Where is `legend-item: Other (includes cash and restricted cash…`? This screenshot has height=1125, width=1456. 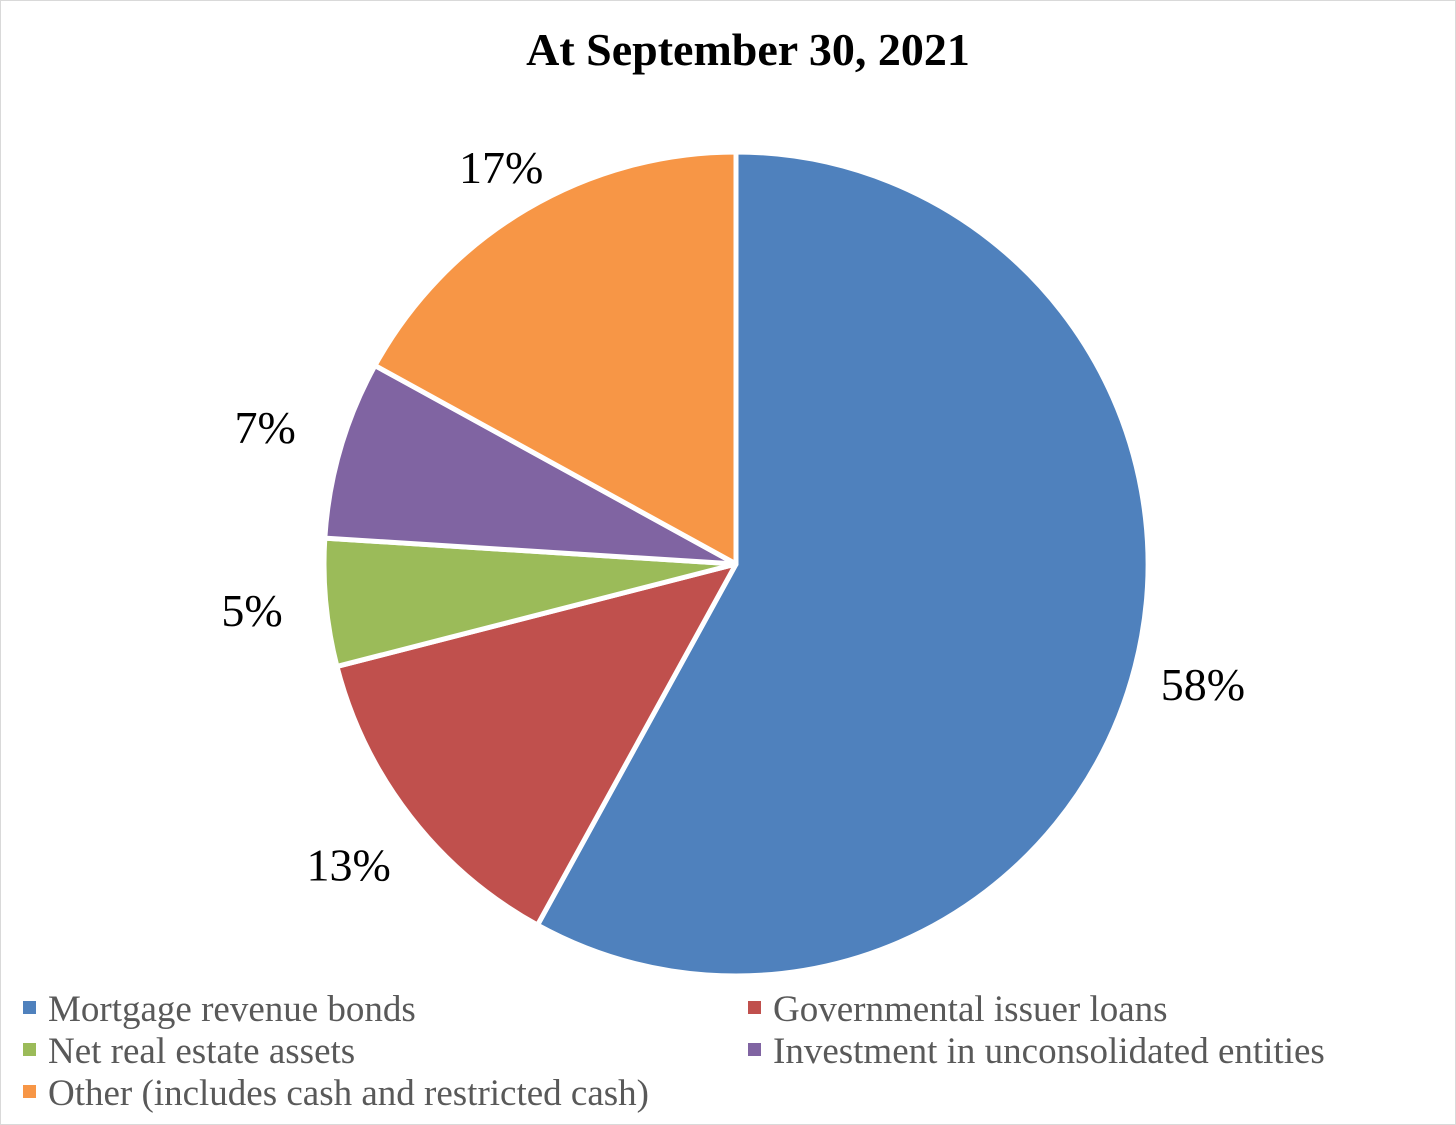
legend-item: Other (includes cash and restricted cash… is located at coordinates (336, 1093).